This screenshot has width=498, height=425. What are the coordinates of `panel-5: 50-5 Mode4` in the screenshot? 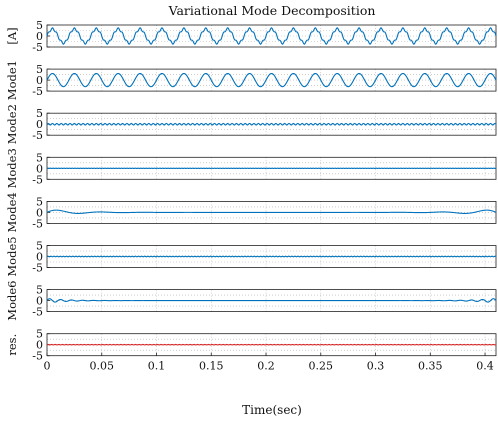 It's located at (251, 212).